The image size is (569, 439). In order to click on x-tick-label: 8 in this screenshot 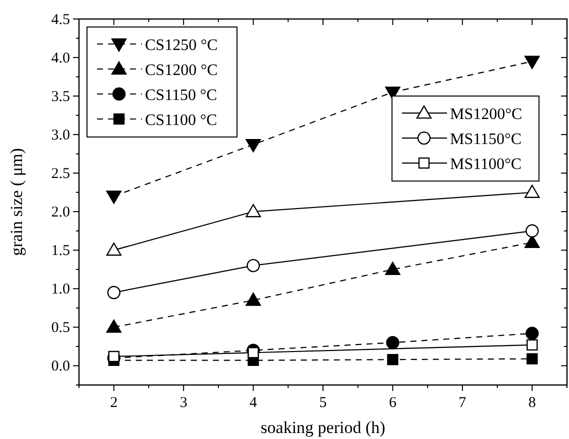, I will do `click(532, 403)`.